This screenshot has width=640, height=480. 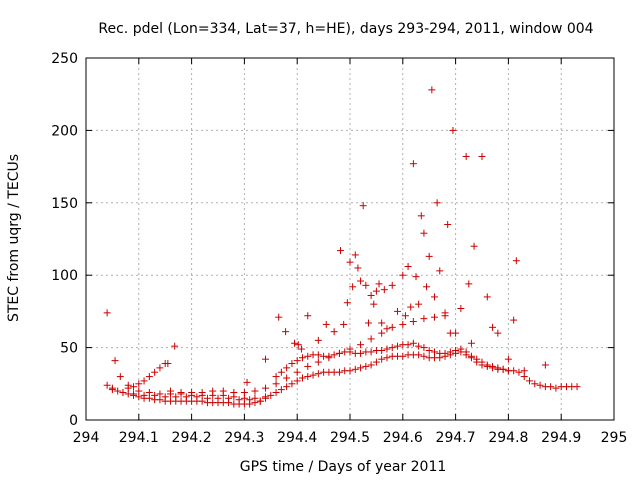 What do you see at coordinates (192, 438) in the screenshot?
I see `x-tick-label: 294.2` at bounding box center [192, 438].